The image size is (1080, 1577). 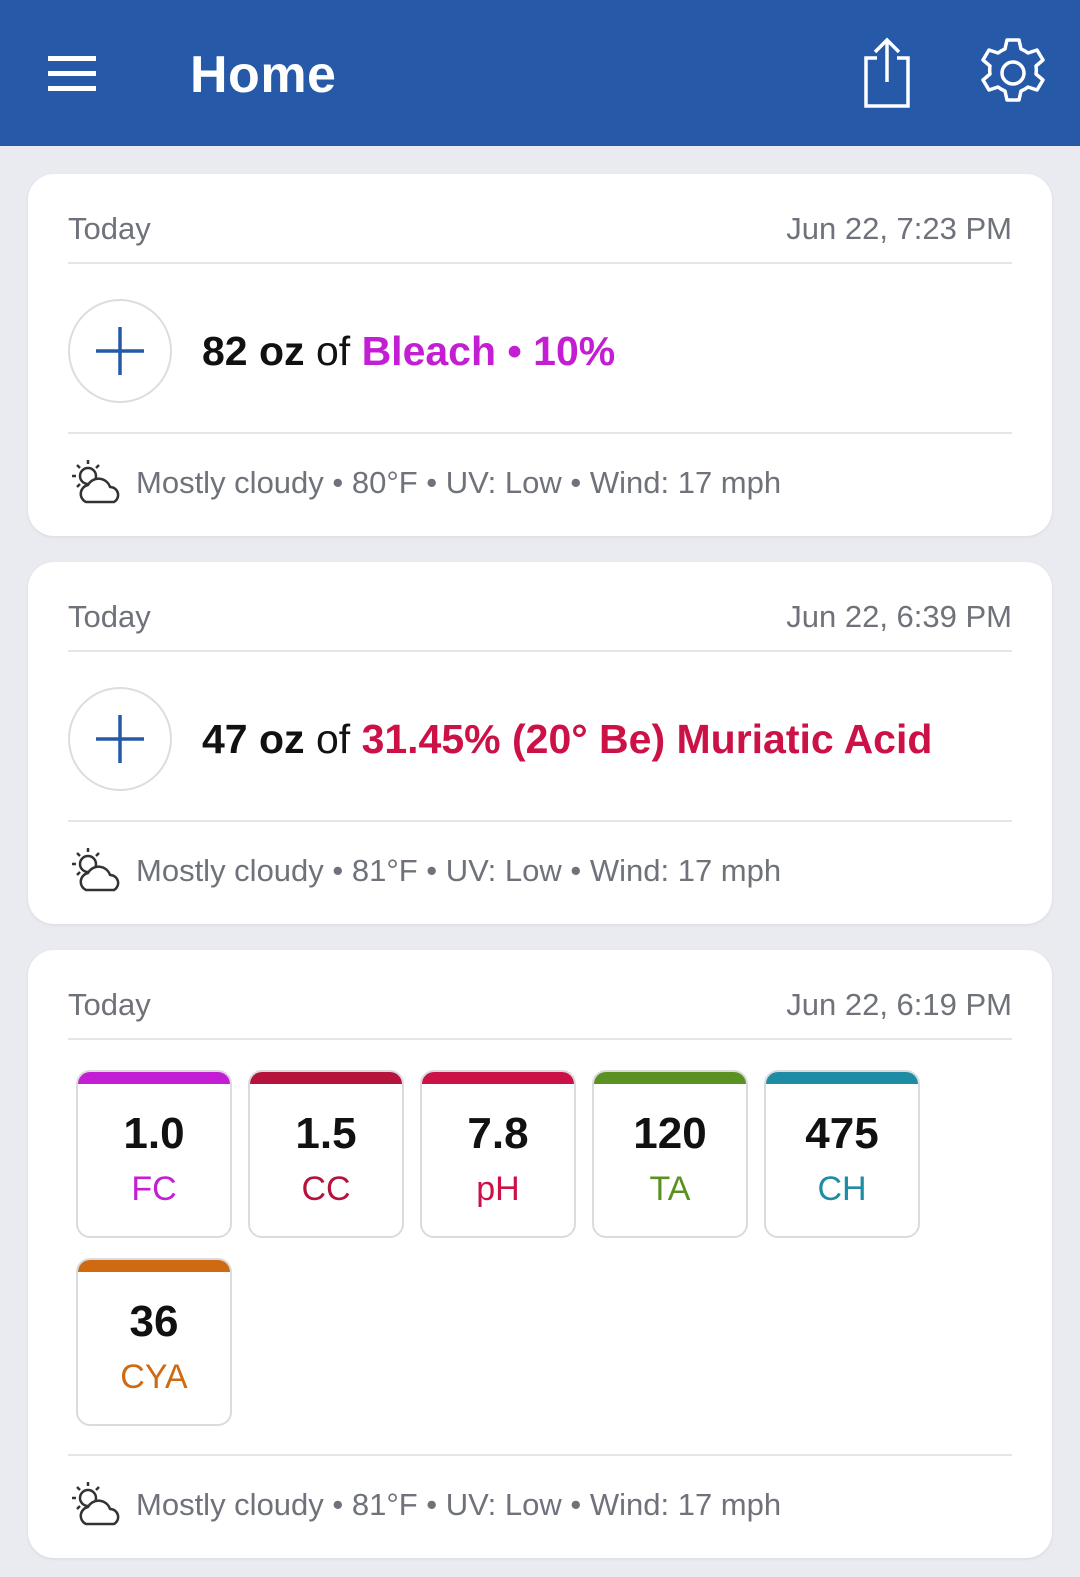 What do you see at coordinates (540, 1010) in the screenshot?
I see `card-header: Today Jun 22, 6:19 PM` at bounding box center [540, 1010].